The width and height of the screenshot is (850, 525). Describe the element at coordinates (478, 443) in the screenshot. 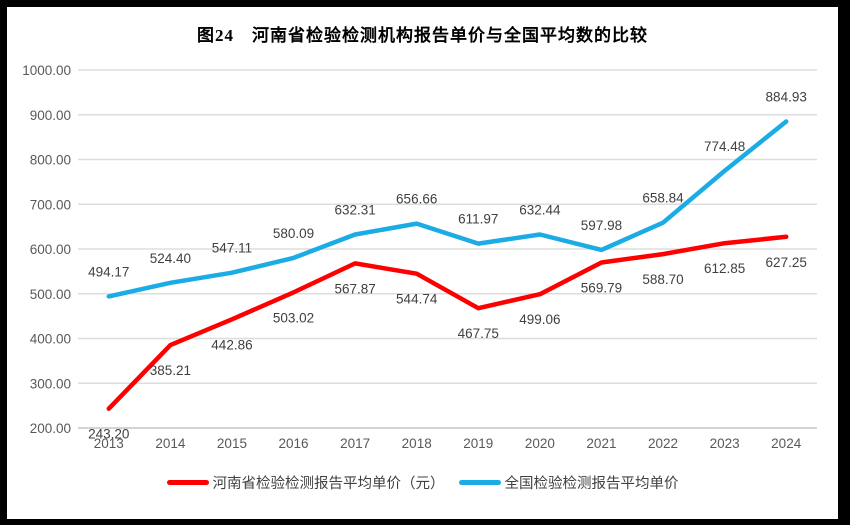

I see `x-tick-label: 2019` at that location.